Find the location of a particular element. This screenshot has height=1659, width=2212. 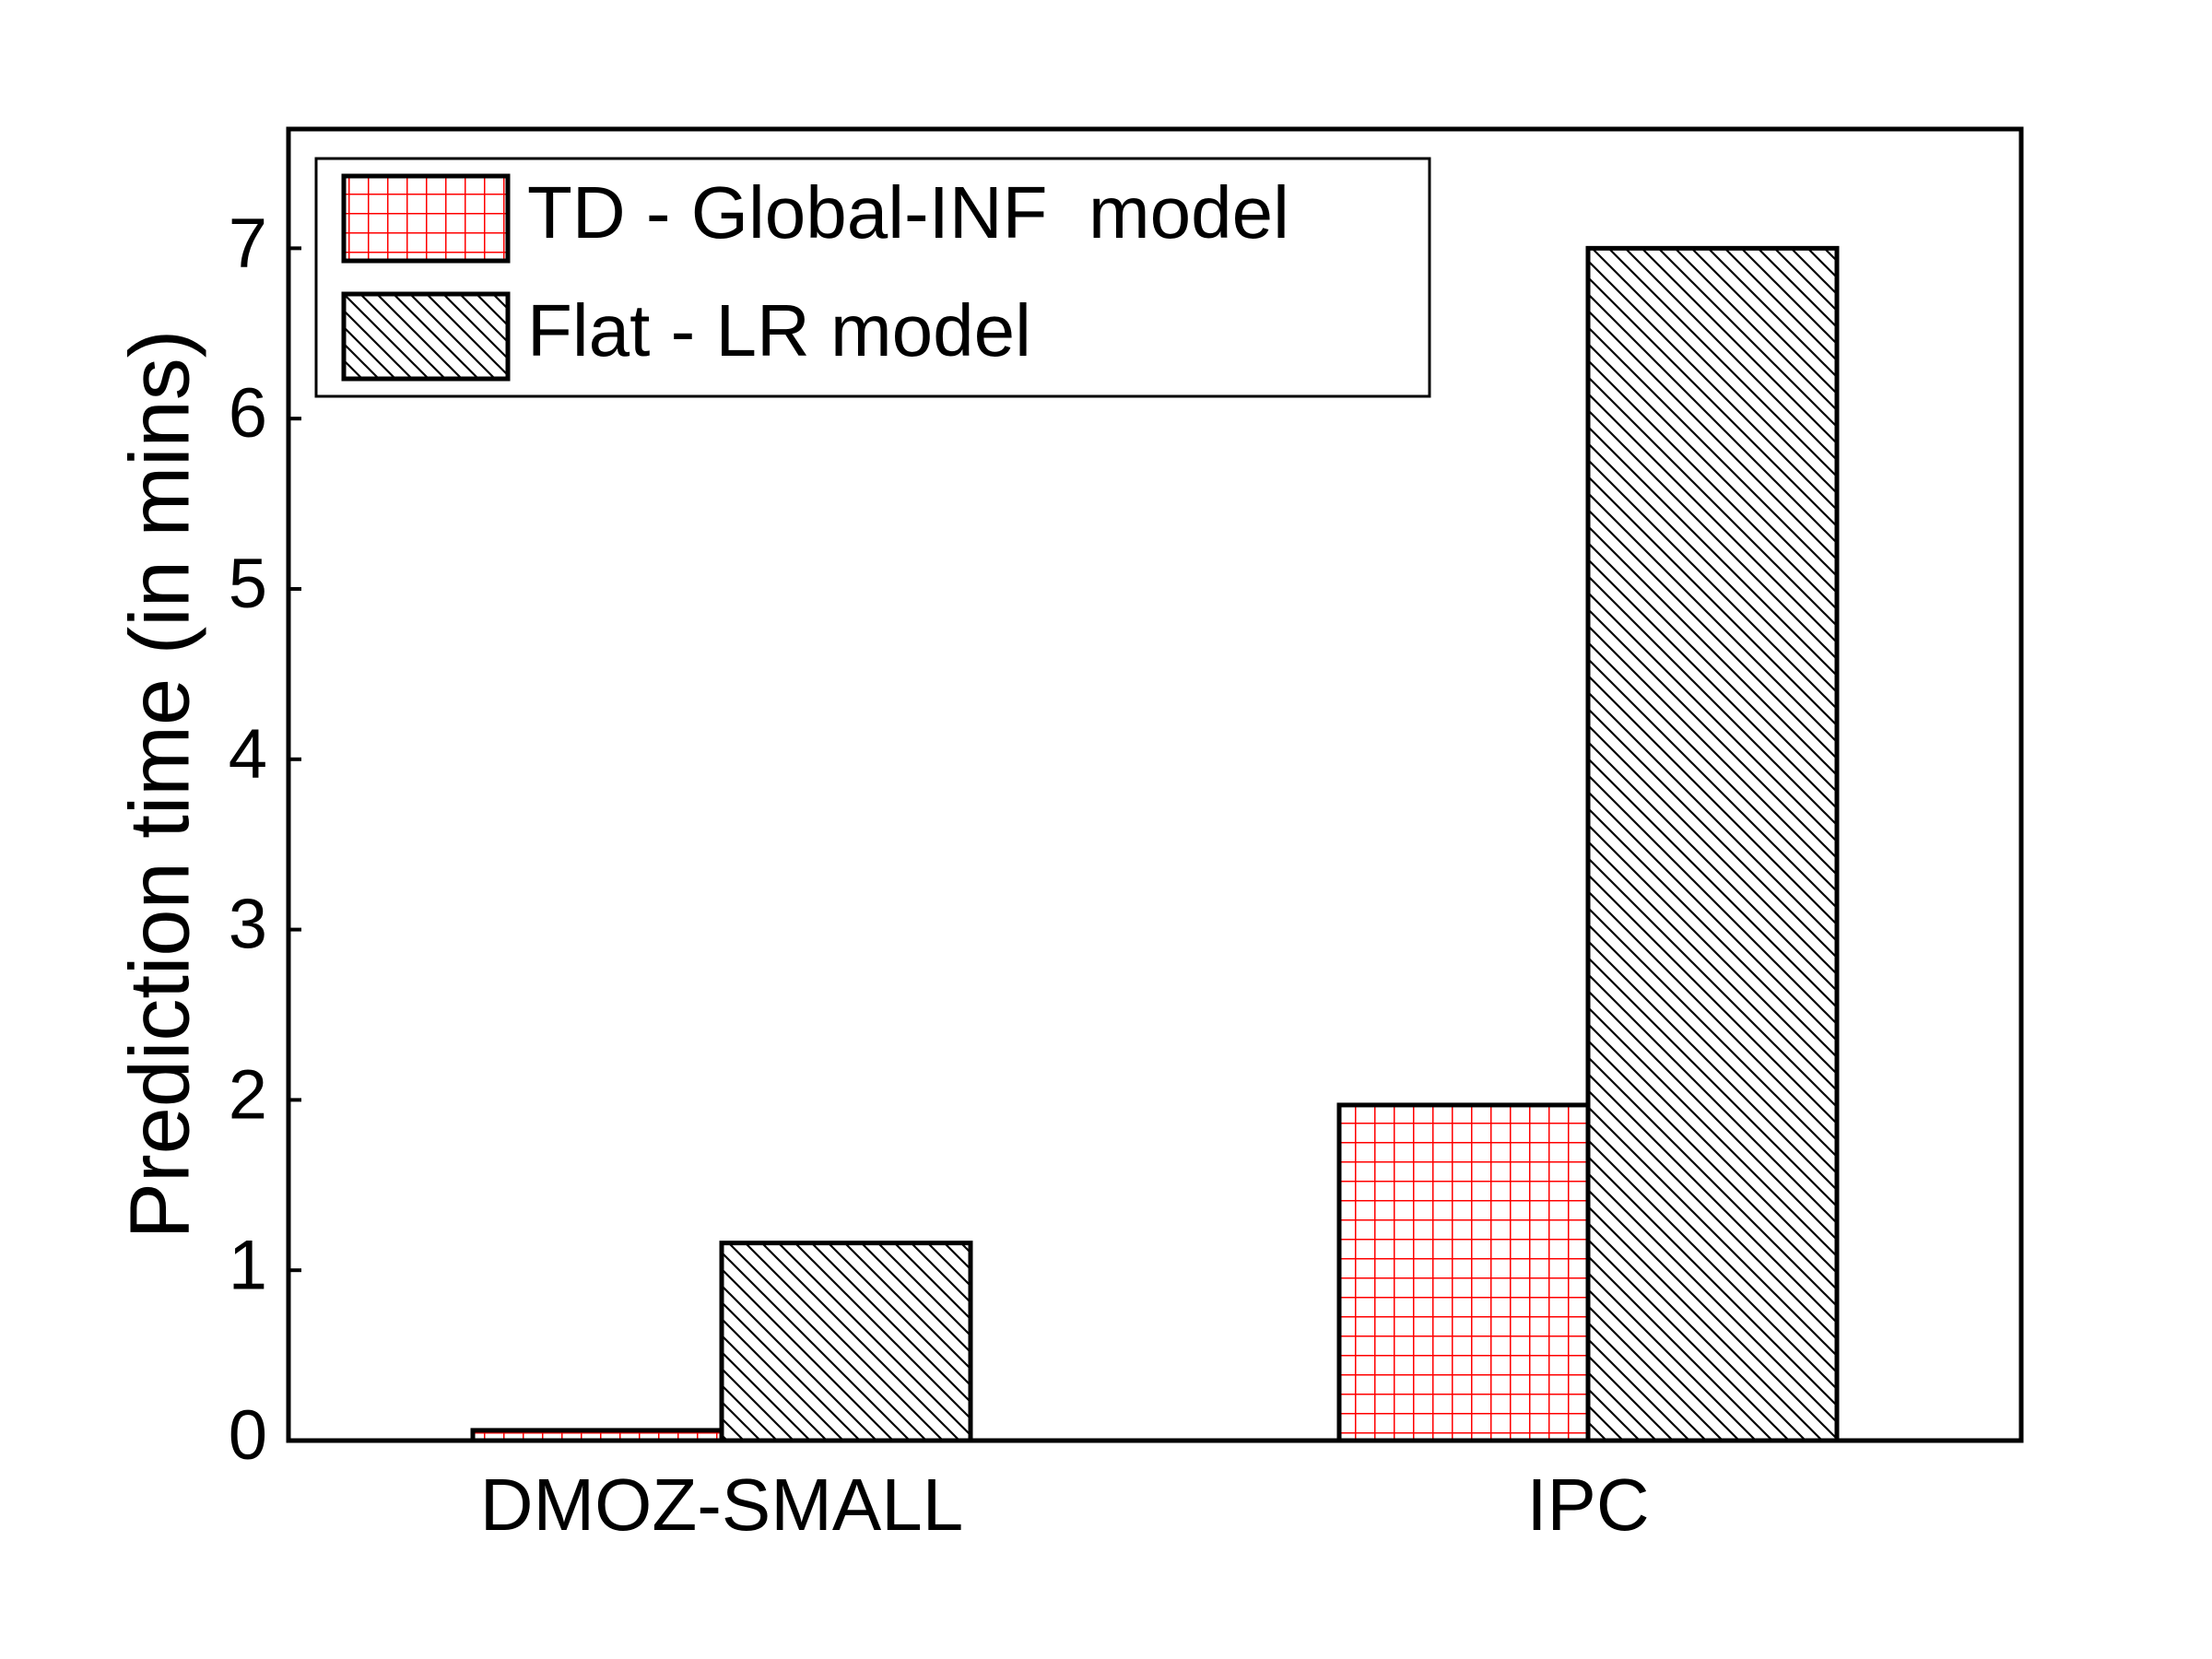

y-axis-title: Prediction time (in mins) is located at coordinates (159, 785).